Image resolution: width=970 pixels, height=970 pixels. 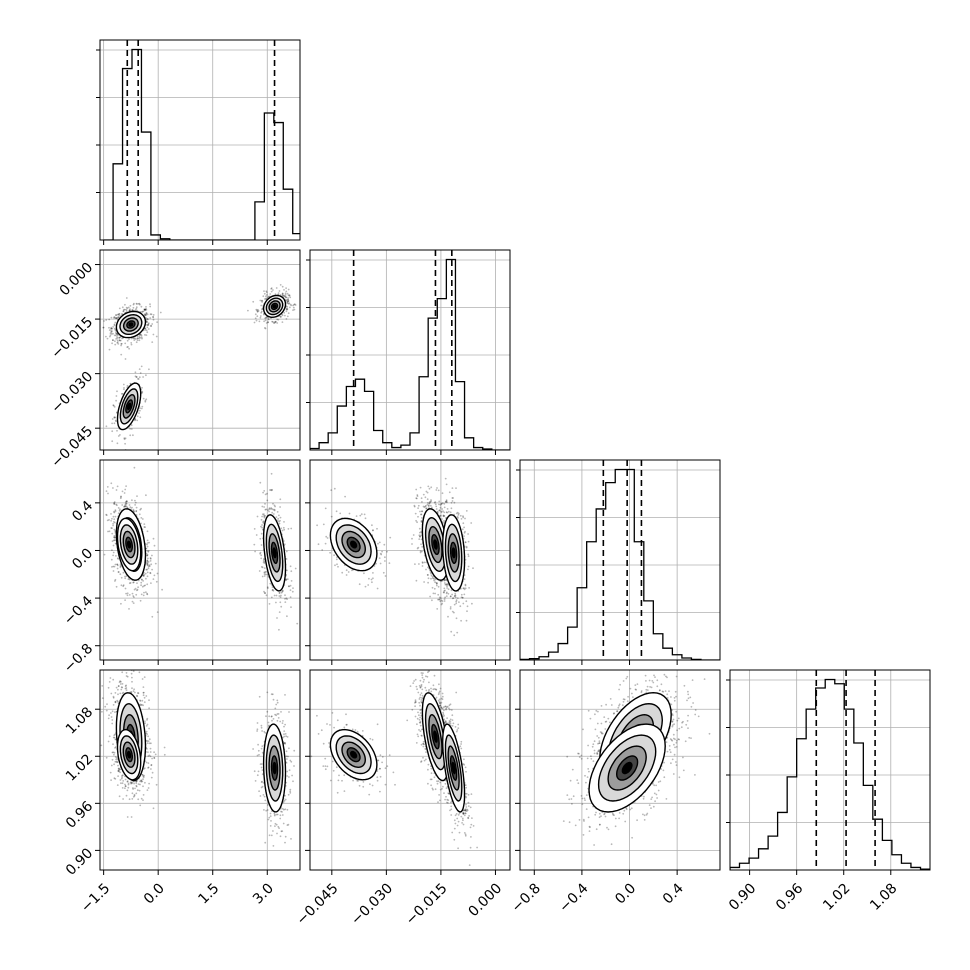 I want to click on panel-2-0: −0.8−0.40.00.4, so click(x=181, y=567).